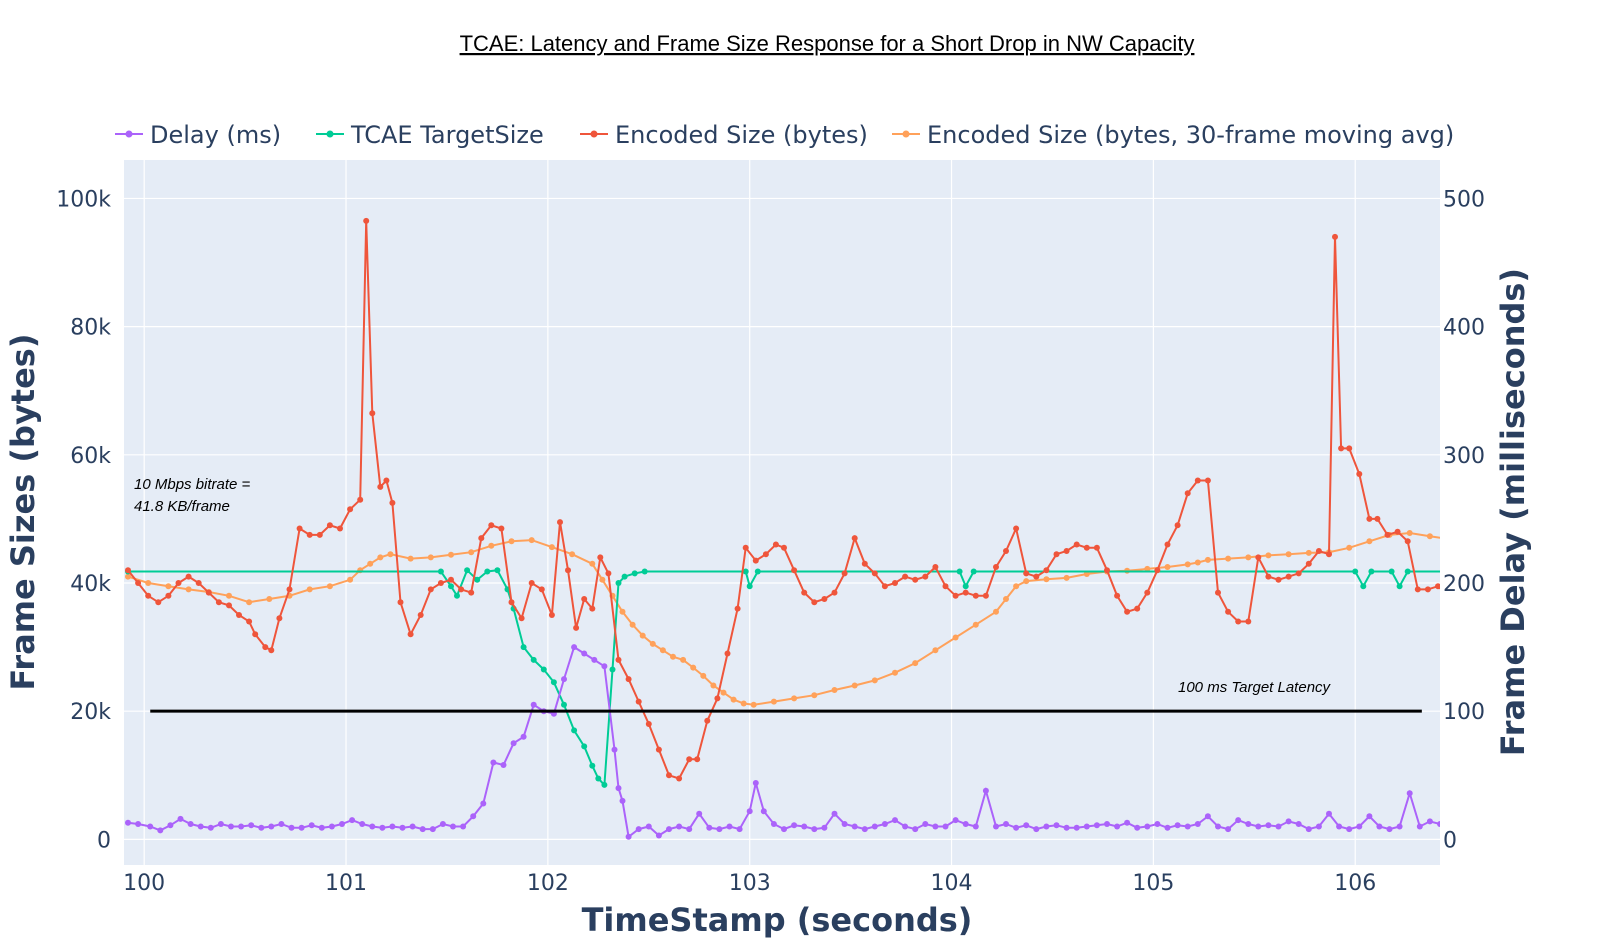  Describe the element at coordinates (724, 135) in the screenshot. I see `legend-item: Encoded Size (bytes)` at that location.